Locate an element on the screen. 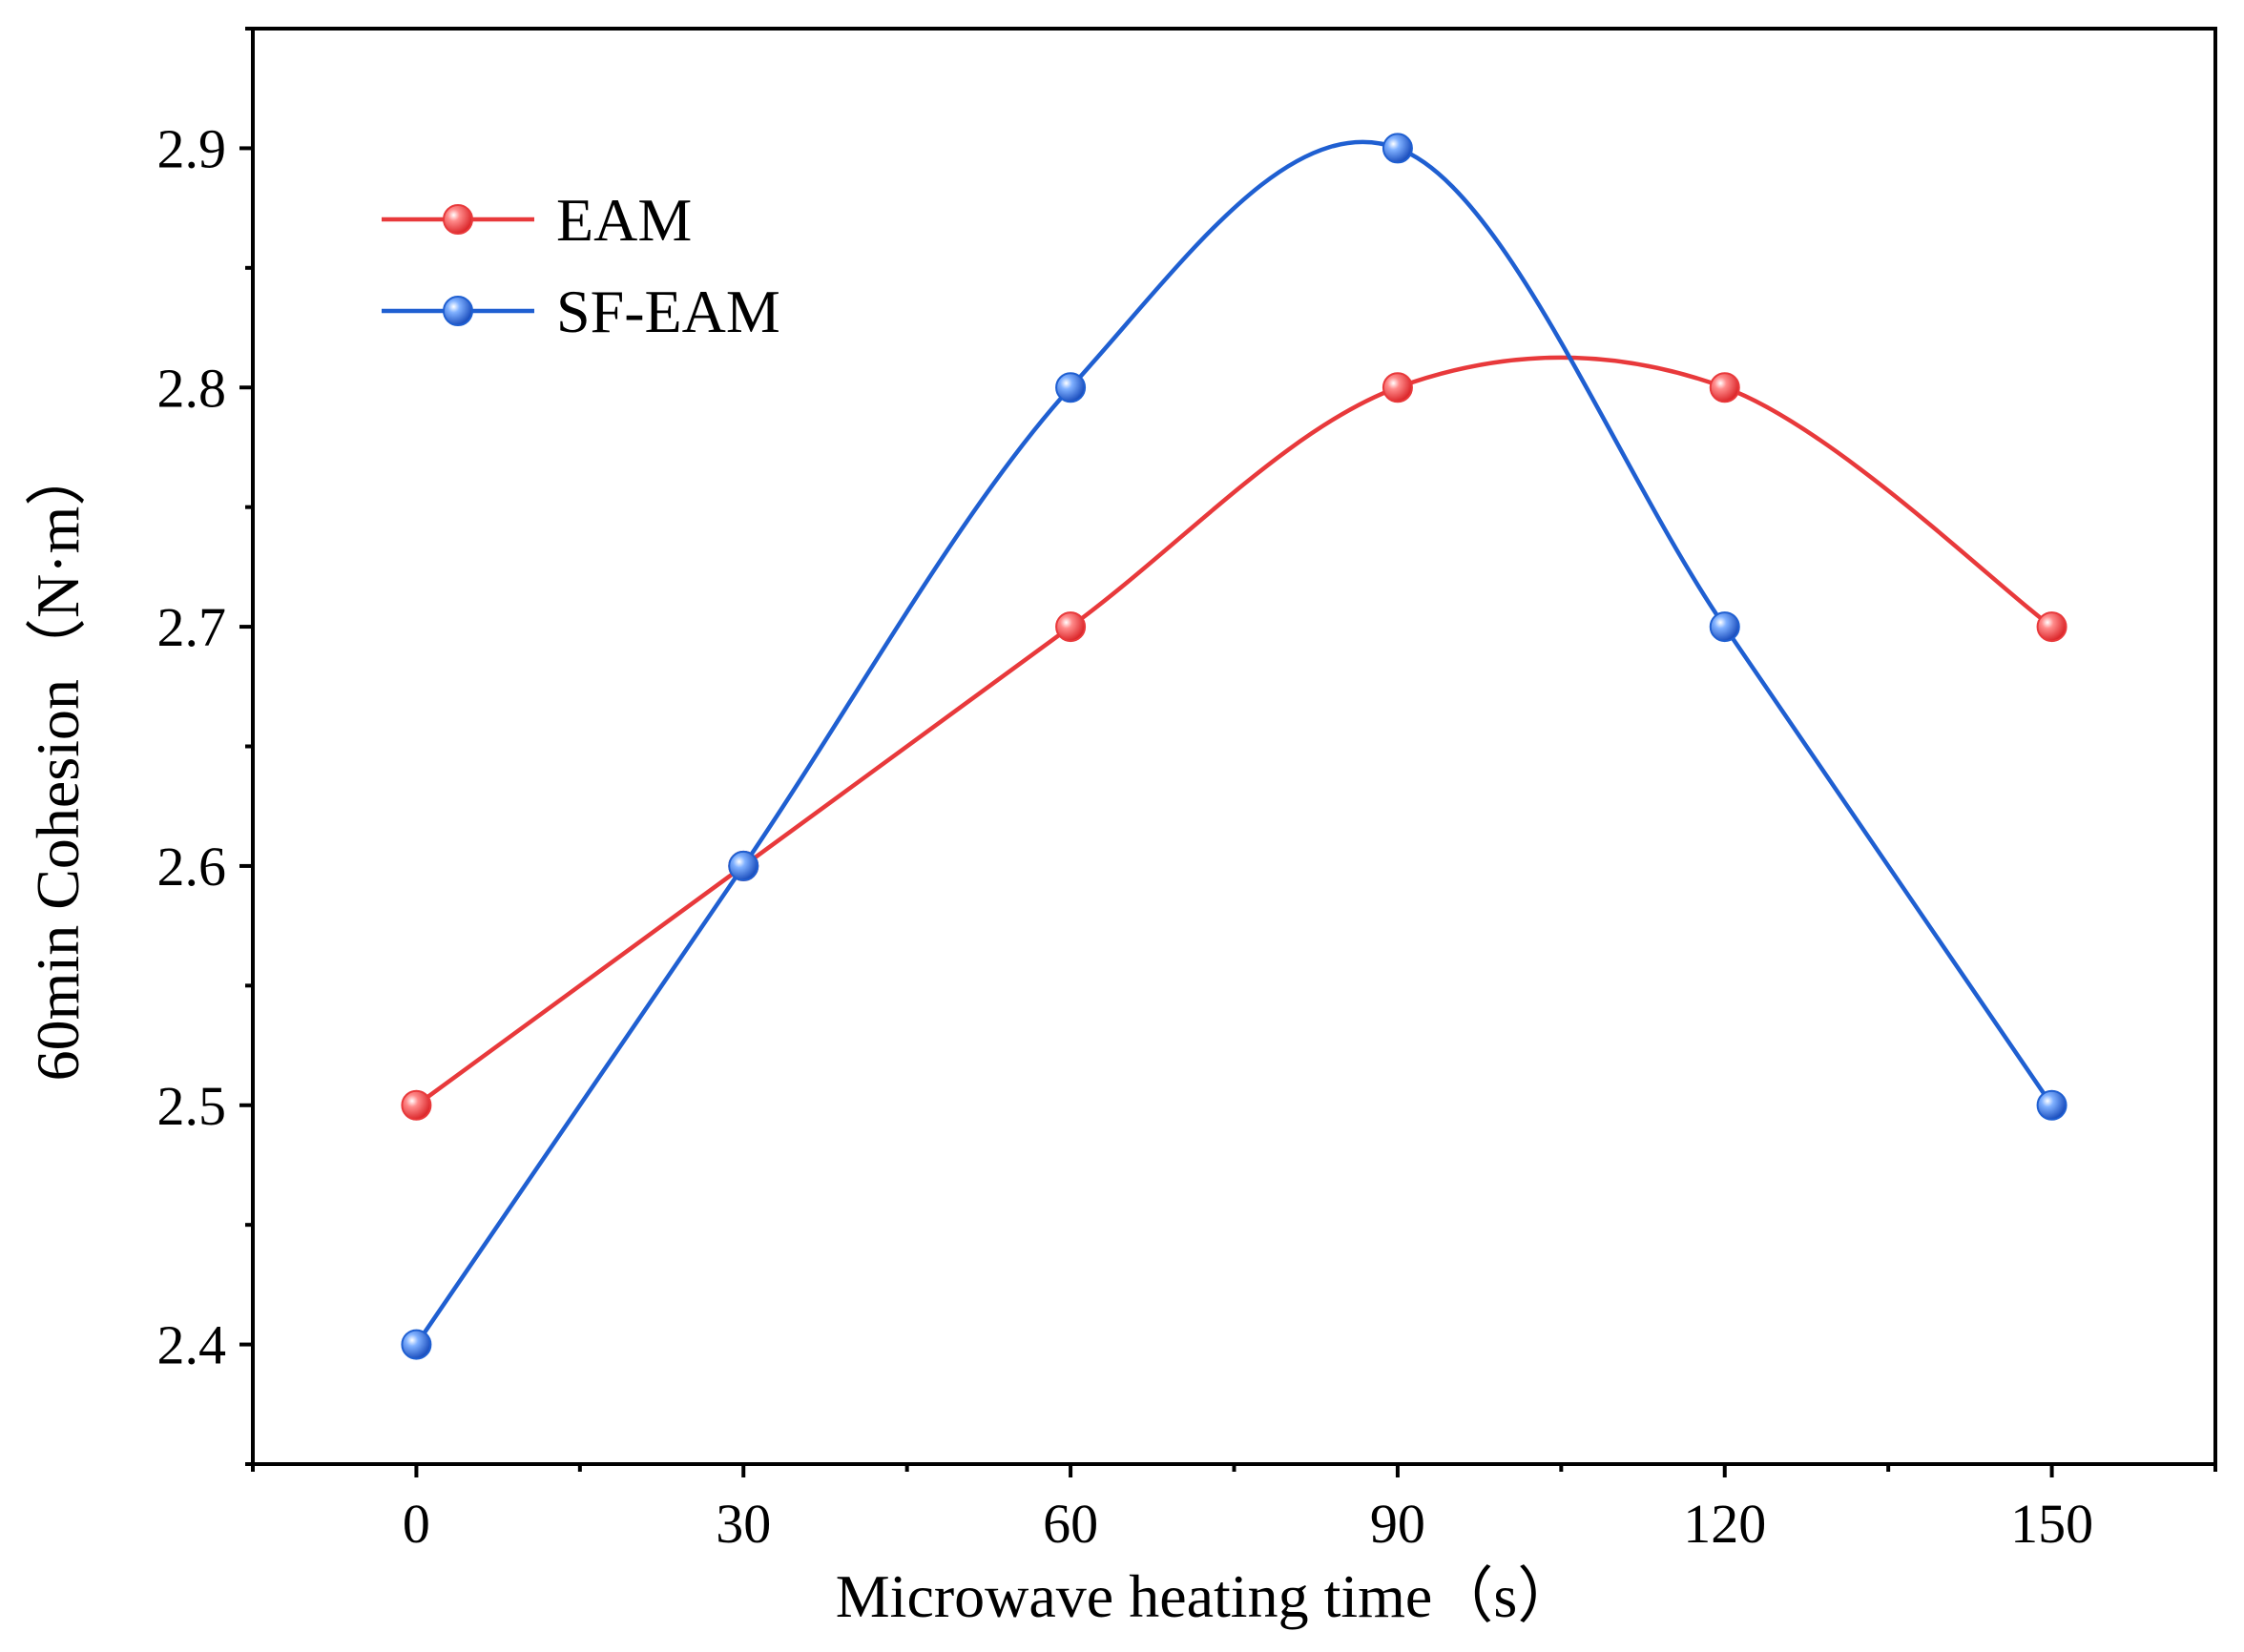 This screenshot has width=2244, height=1652. x-tick-label: 0 is located at coordinates (416, 1524).